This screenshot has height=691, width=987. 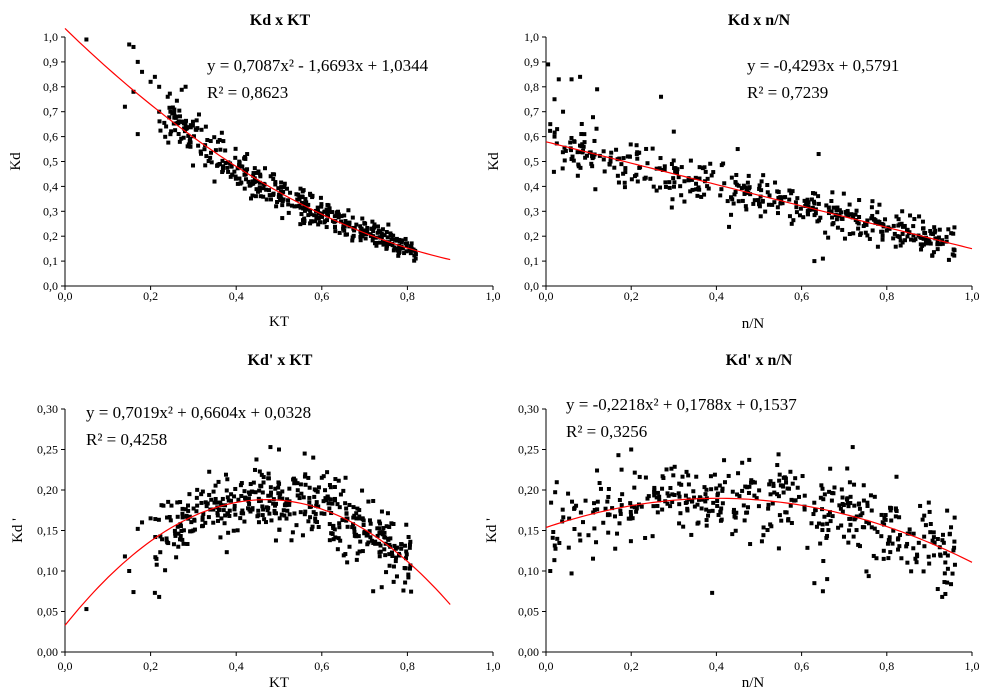 I want to click on x-tick-label: 0,4, so click(x=716, y=296).